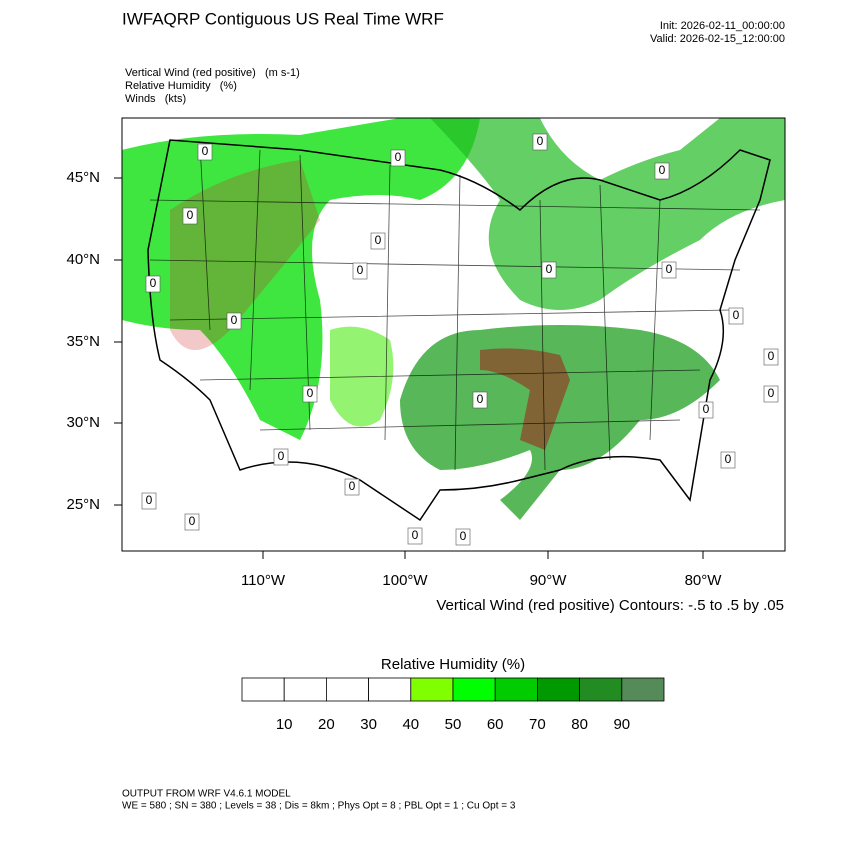  I want to click on lat-label: 25°N, so click(83, 504).